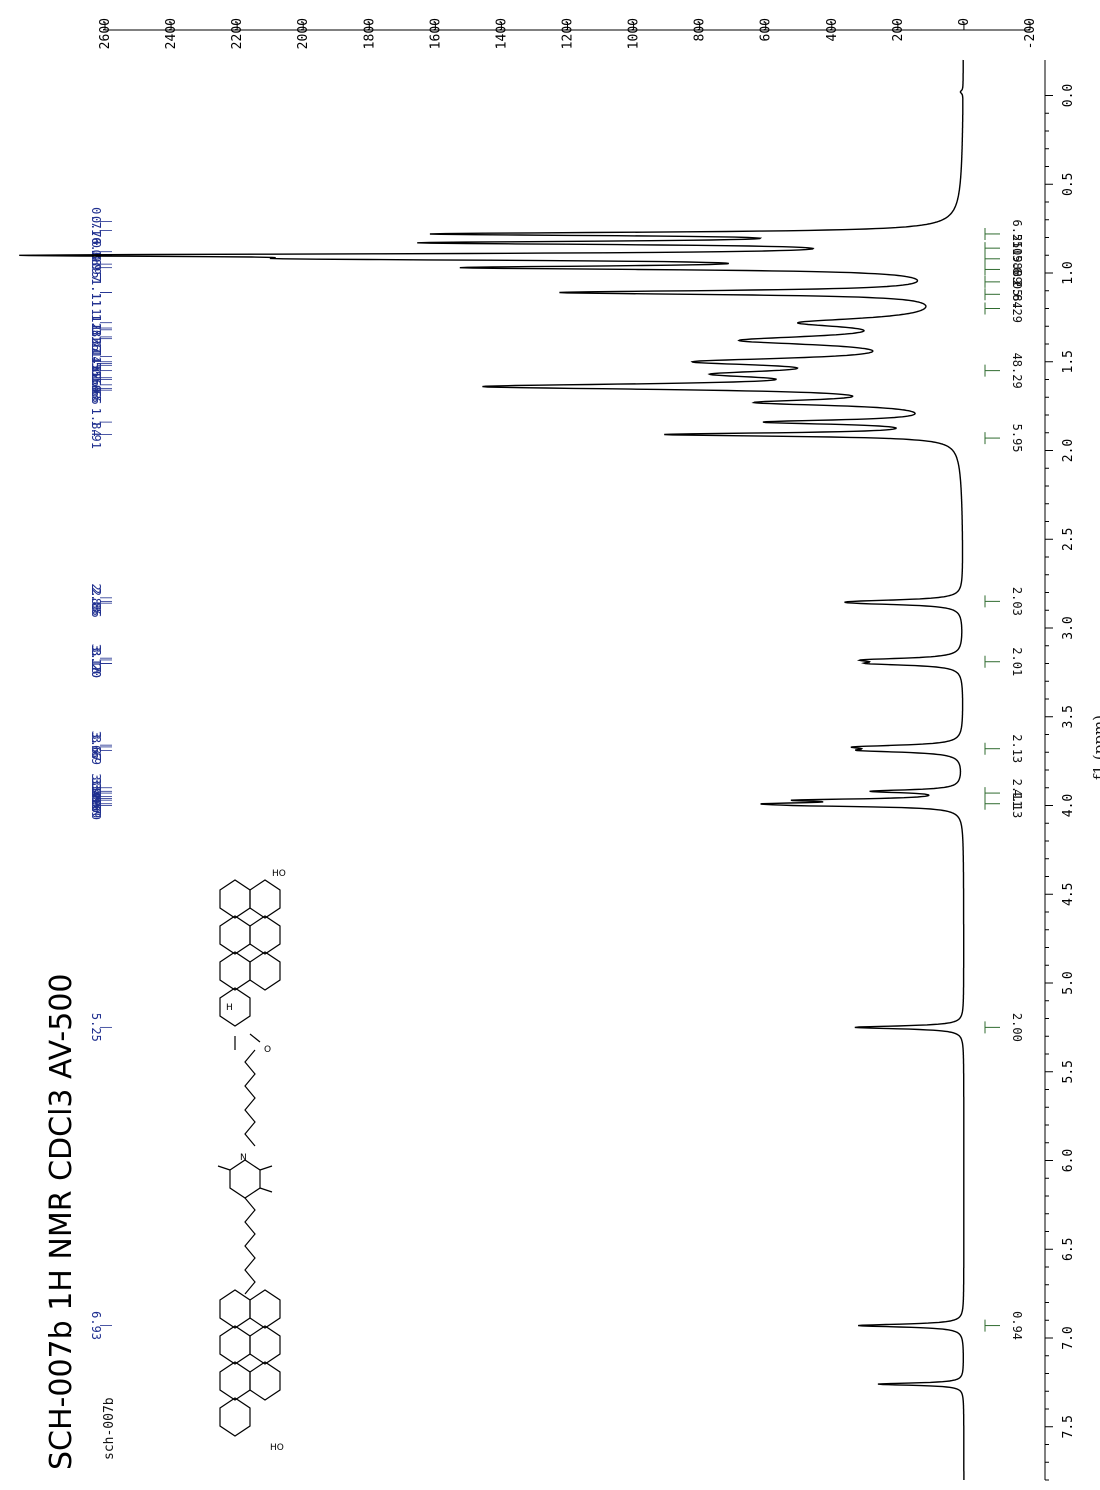 The width and height of the screenshot is (1100, 1490). What do you see at coordinates (1068, 1071) in the screenshot?
I see `ppm-tick-label: 5.5` at bounding box center [1068, 1071].